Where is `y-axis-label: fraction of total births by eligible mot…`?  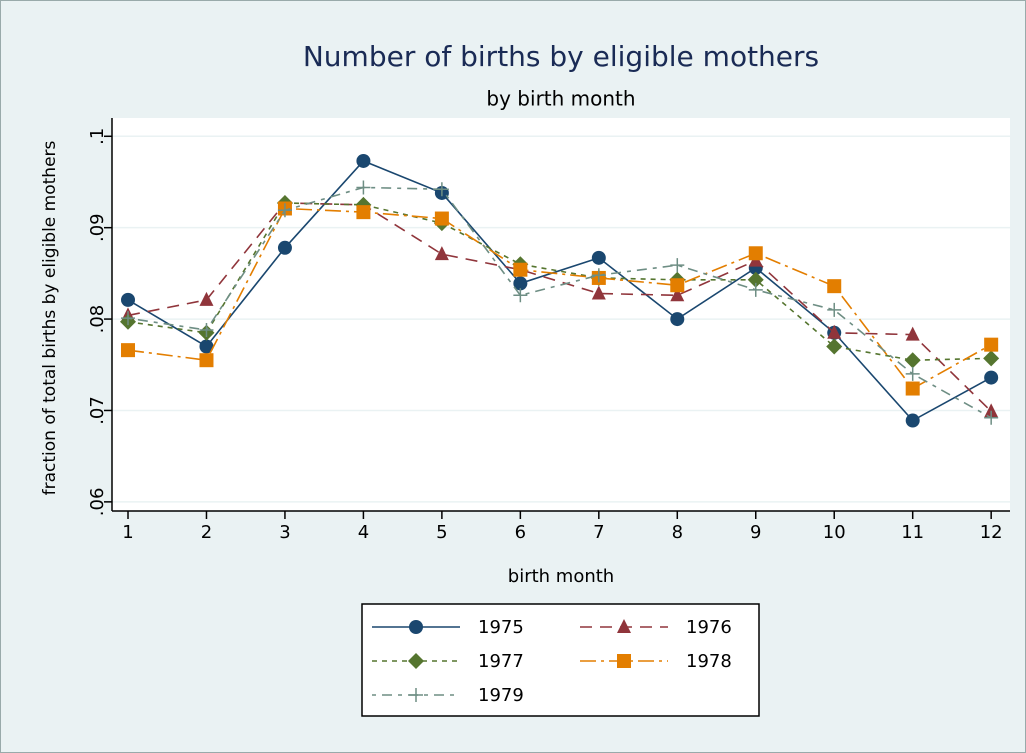
y-axis-label: fraction of total births by eligible mot… is located at coordinates (50, 317).